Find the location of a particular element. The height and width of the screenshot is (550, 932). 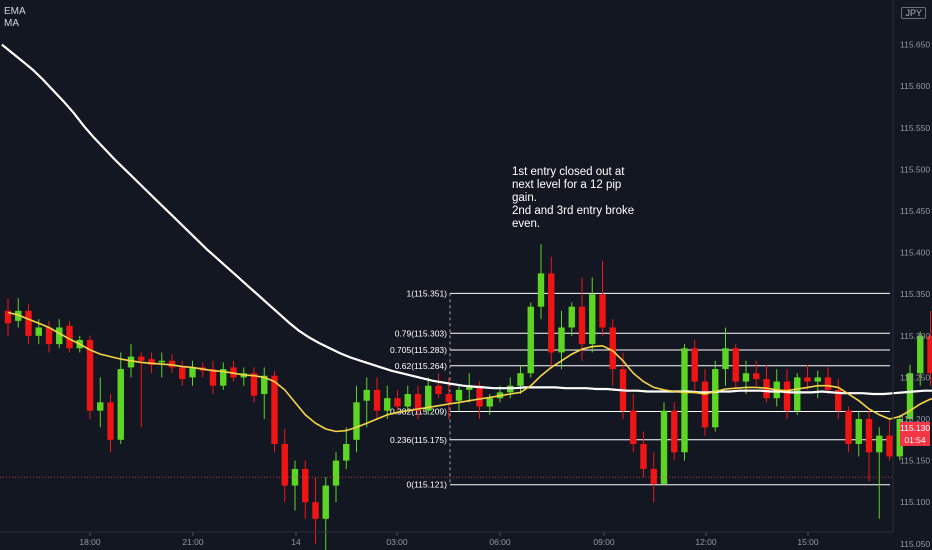

price-tick-label: 115.200 is located at coordinates (915, 419).